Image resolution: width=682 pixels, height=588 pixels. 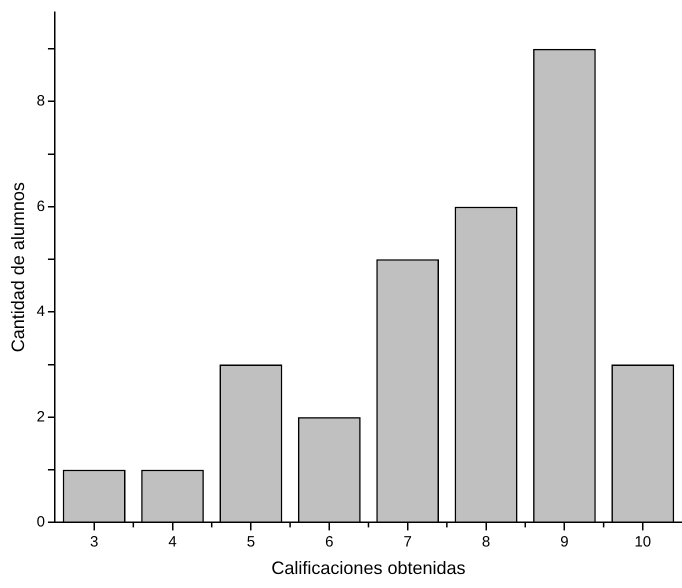 What do you see at coordinates (368, 568) in the screenshot?
I see `x-axis-title: Calificaciones obtenidas` at bounding box center [368, 568].